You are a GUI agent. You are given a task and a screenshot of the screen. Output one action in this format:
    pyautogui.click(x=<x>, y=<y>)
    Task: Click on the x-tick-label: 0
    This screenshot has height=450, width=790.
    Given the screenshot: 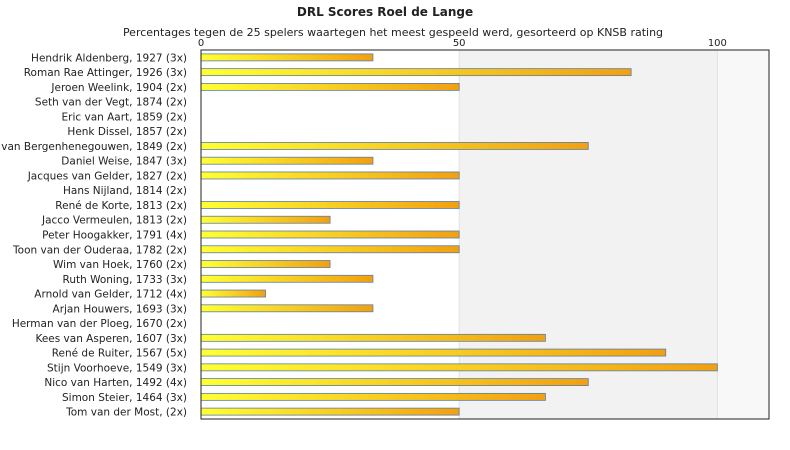 What is the action you would take?
    pyautogui.click(x=201, y=43)
    